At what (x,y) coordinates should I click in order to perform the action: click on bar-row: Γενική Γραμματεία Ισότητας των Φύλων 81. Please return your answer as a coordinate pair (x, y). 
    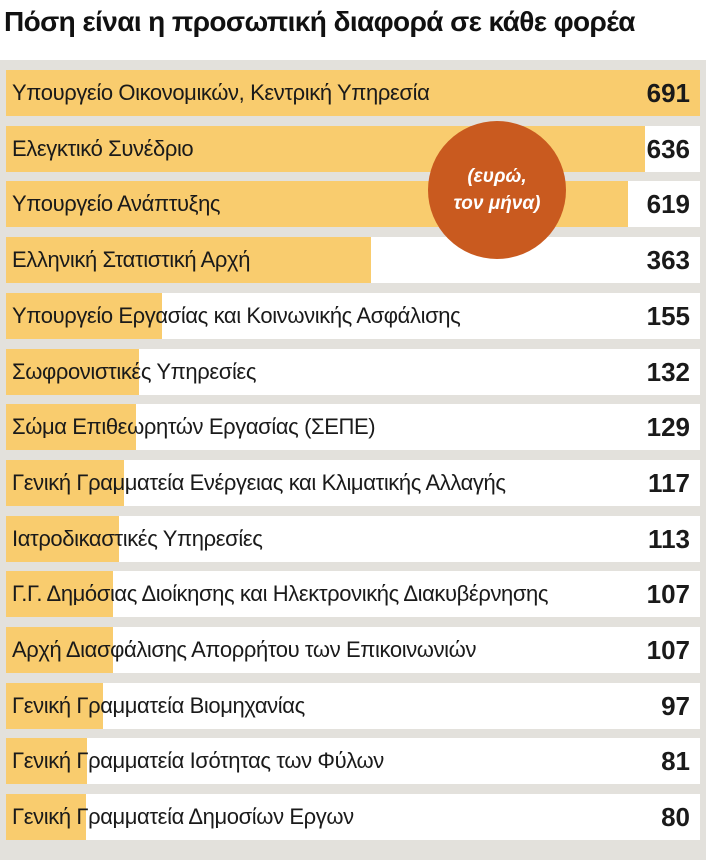
    Looking at the image, I should click on (353, 761).